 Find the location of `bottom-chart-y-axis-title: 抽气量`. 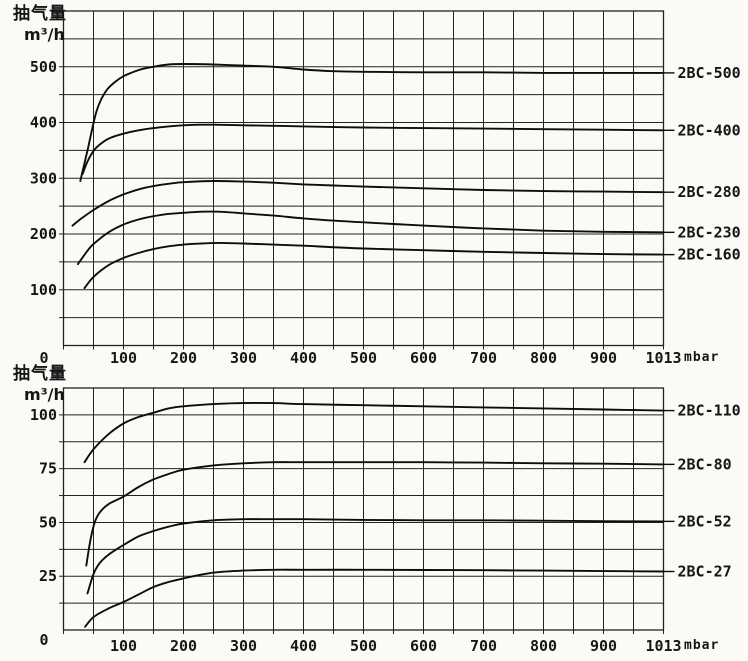

bottom-chart-y-axis-title: 抽气量 is located at coordinates (40, 374).